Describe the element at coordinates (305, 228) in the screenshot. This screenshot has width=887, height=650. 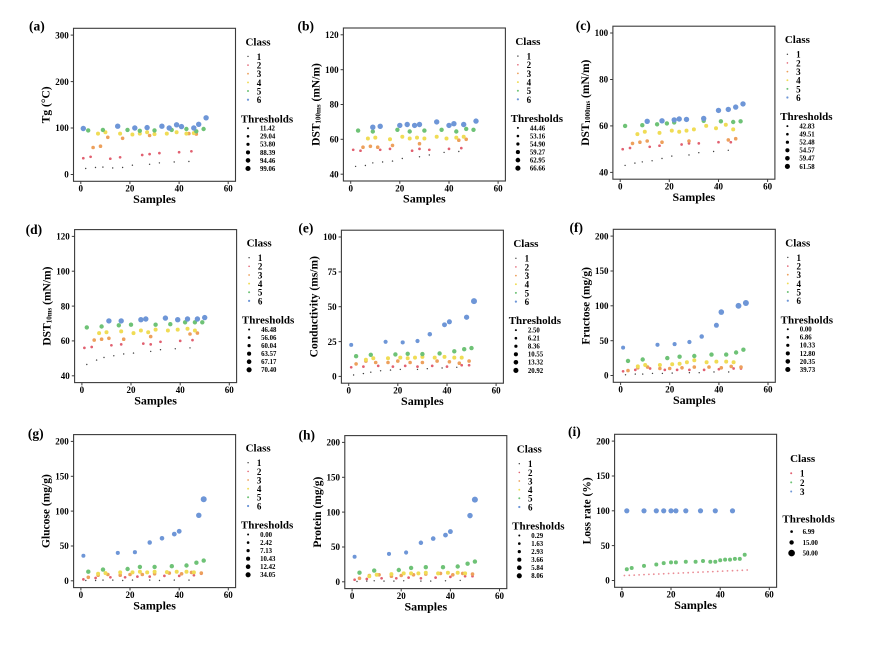
I see `svg-text: (e)` at that location.